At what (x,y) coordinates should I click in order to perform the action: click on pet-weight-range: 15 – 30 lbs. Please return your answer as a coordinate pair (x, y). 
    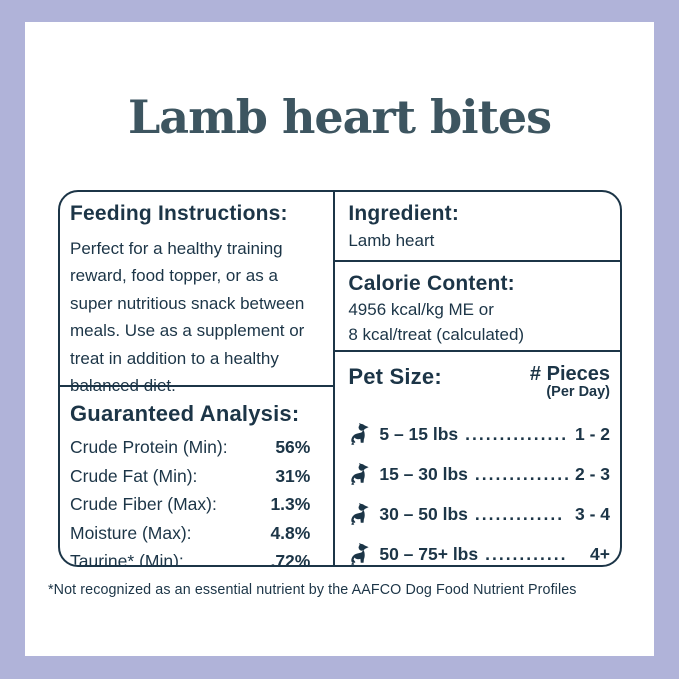
    Looking at the image, I should click on (423, 473).